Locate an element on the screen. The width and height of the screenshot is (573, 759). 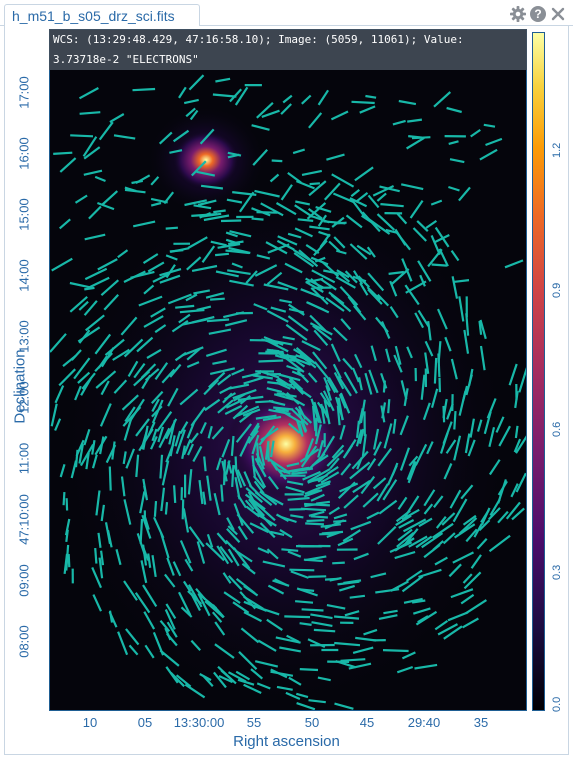
y-tick-label: 16:00 is located at coordinates (24, 153).